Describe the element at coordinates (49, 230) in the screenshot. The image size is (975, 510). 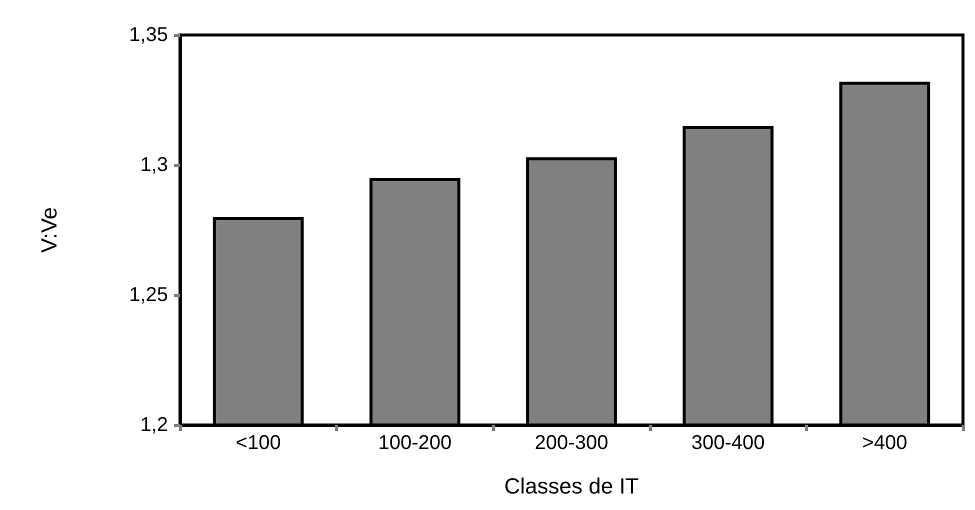
I see `y-axis-title: V:Ve` at that location.